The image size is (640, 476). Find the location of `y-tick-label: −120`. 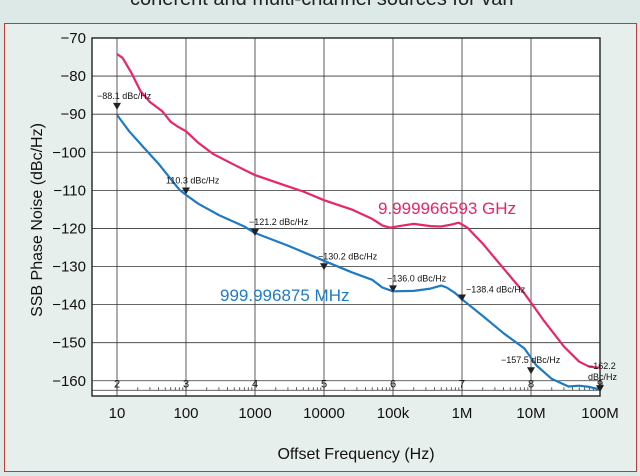

y-tick-label: −120 is located at coordinates (69, 228).